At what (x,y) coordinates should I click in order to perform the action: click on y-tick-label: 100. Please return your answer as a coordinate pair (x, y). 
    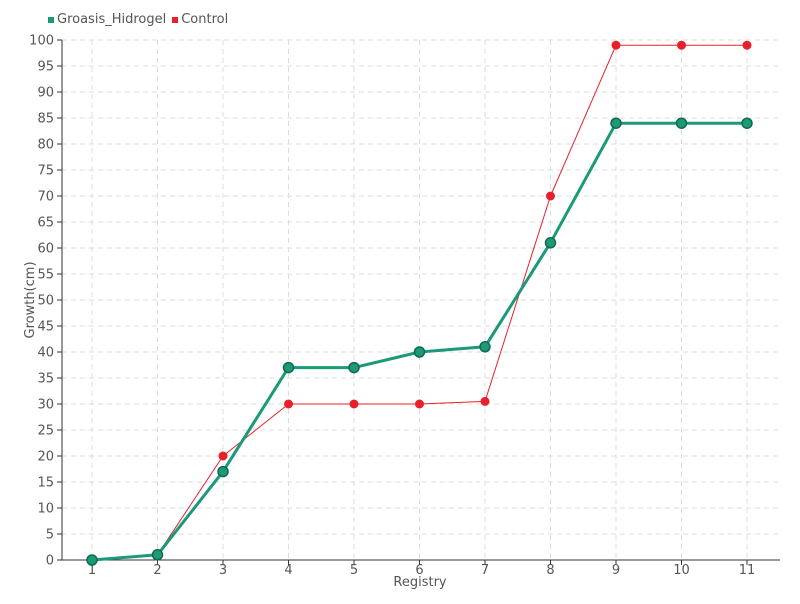
    Looking at the image, I should click on (41, 41).